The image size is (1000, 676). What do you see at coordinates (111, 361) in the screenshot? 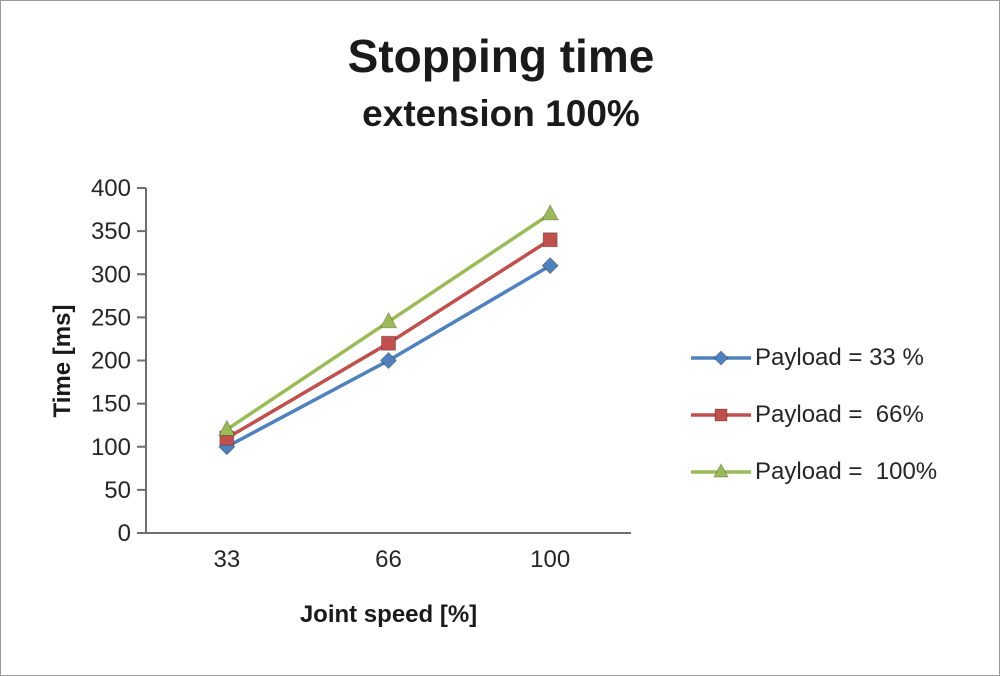
I see `y-tick-label: 200` at bounding box center [111, 361].